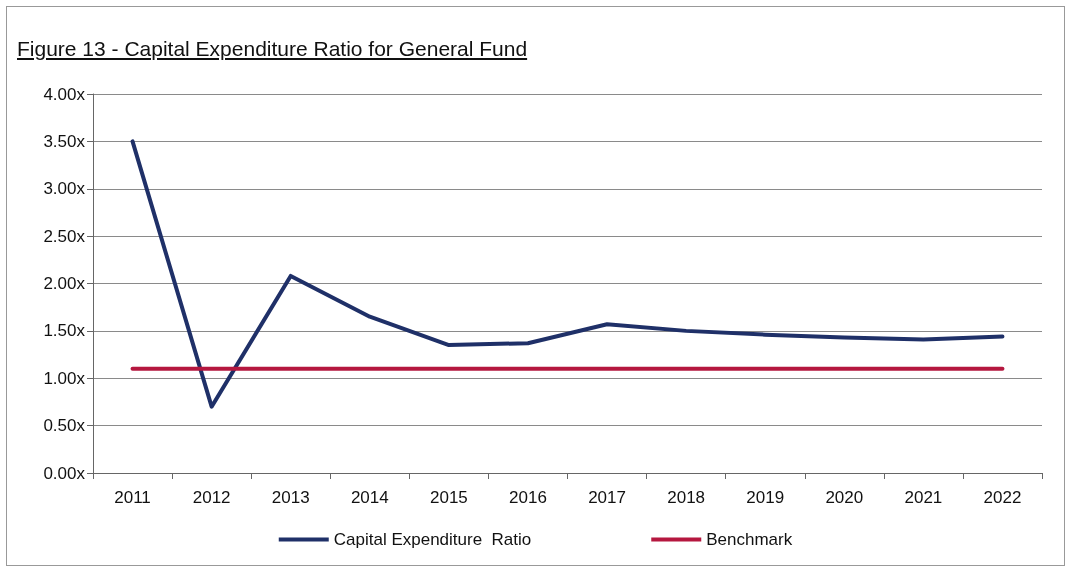 This screenshot has height=574, width=1073. Describe the element at coordinates (211, 497) in the screenshot. I see `x-tick-label: 2012` at that location.